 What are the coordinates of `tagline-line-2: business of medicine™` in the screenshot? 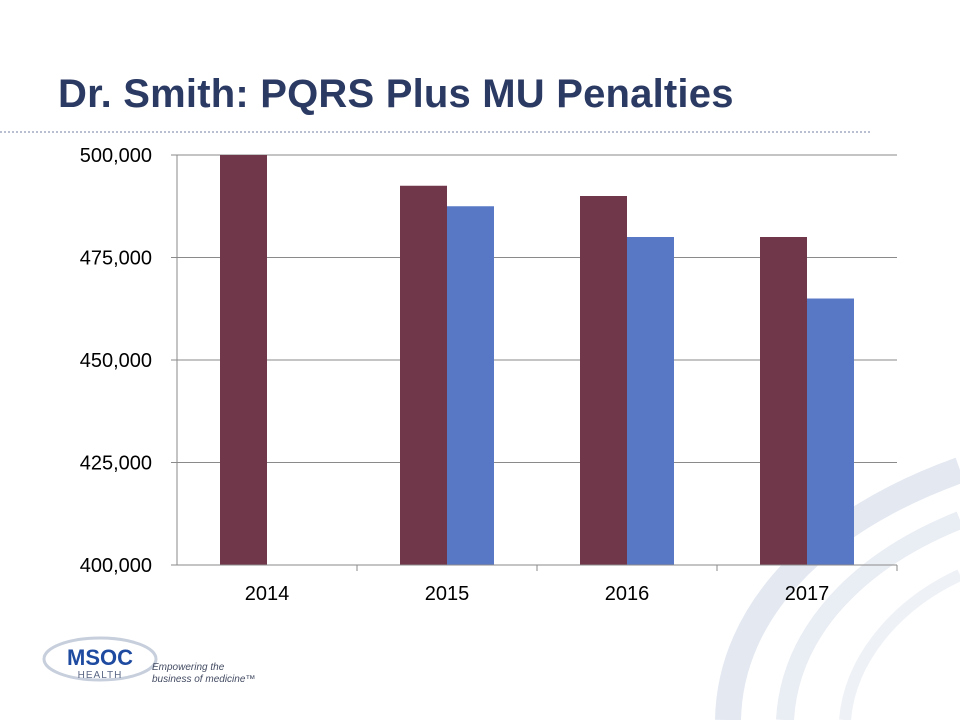 It's located at (204, 679).